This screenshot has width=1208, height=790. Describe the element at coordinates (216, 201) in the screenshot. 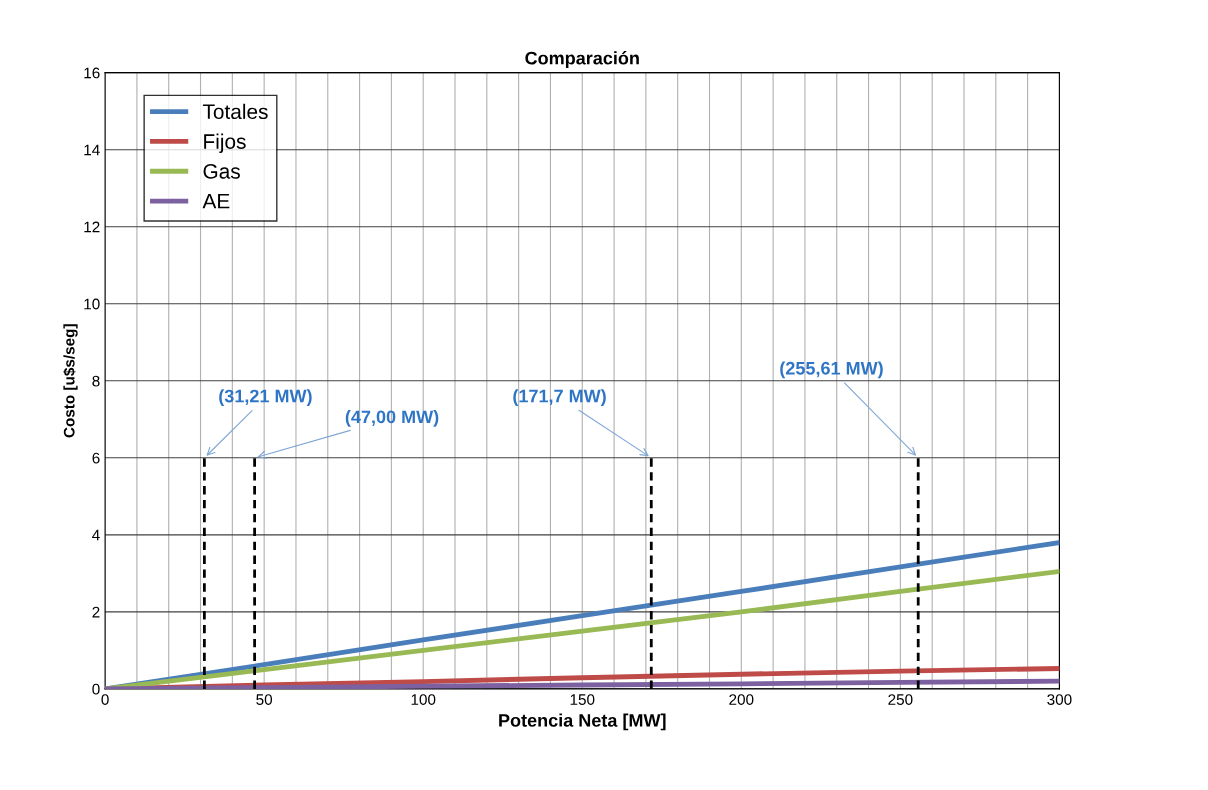

I see `legend-label: AE` at that location.